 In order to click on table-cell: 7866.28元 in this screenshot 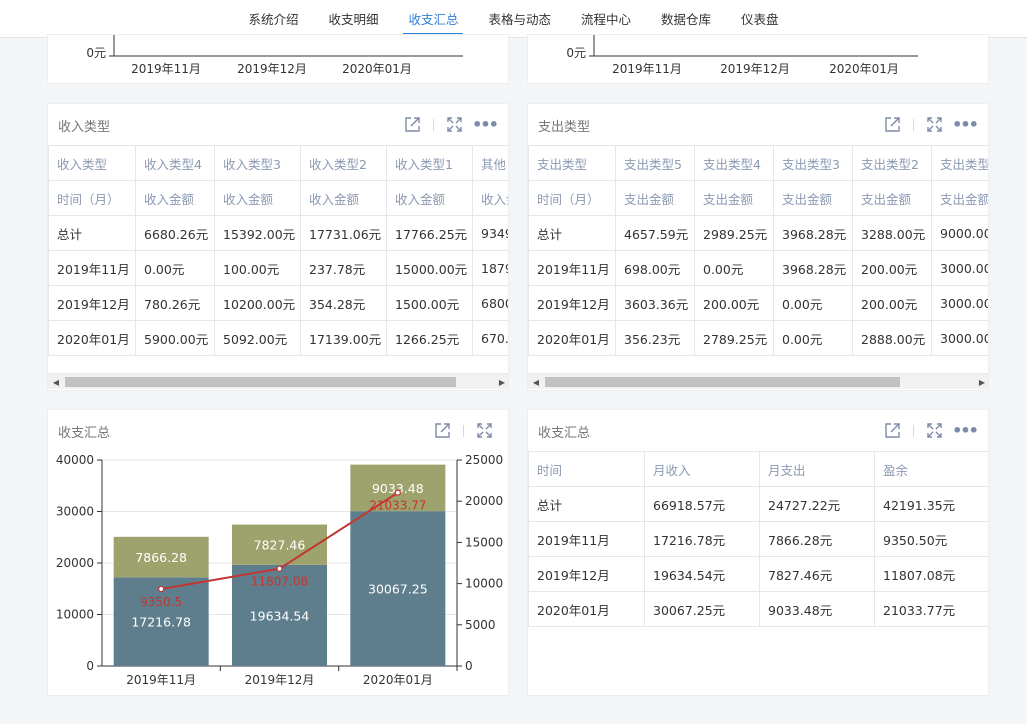, I will do `click(817, 539)`.